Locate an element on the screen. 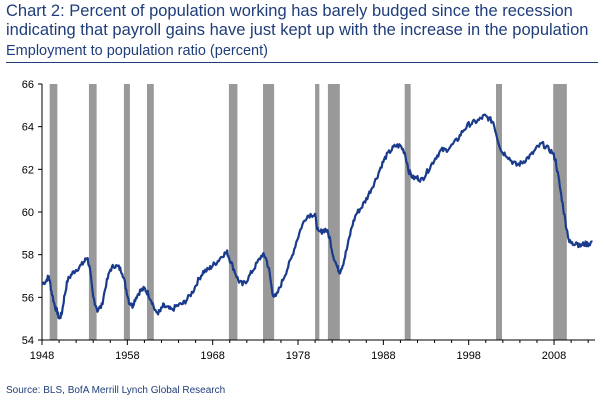 This screenshot has height=402, width=604. x-tick-label-0: 1948 is located at coordinates (42, 356).